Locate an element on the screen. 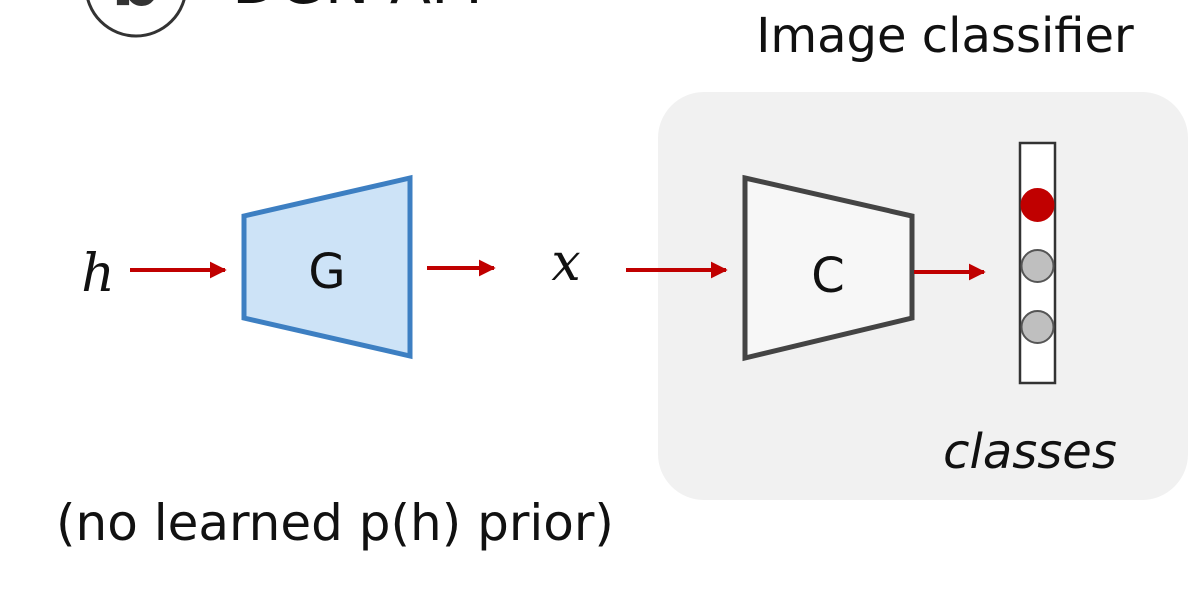  diagram-title: DGN-AM is located at coordinates (357, 9).